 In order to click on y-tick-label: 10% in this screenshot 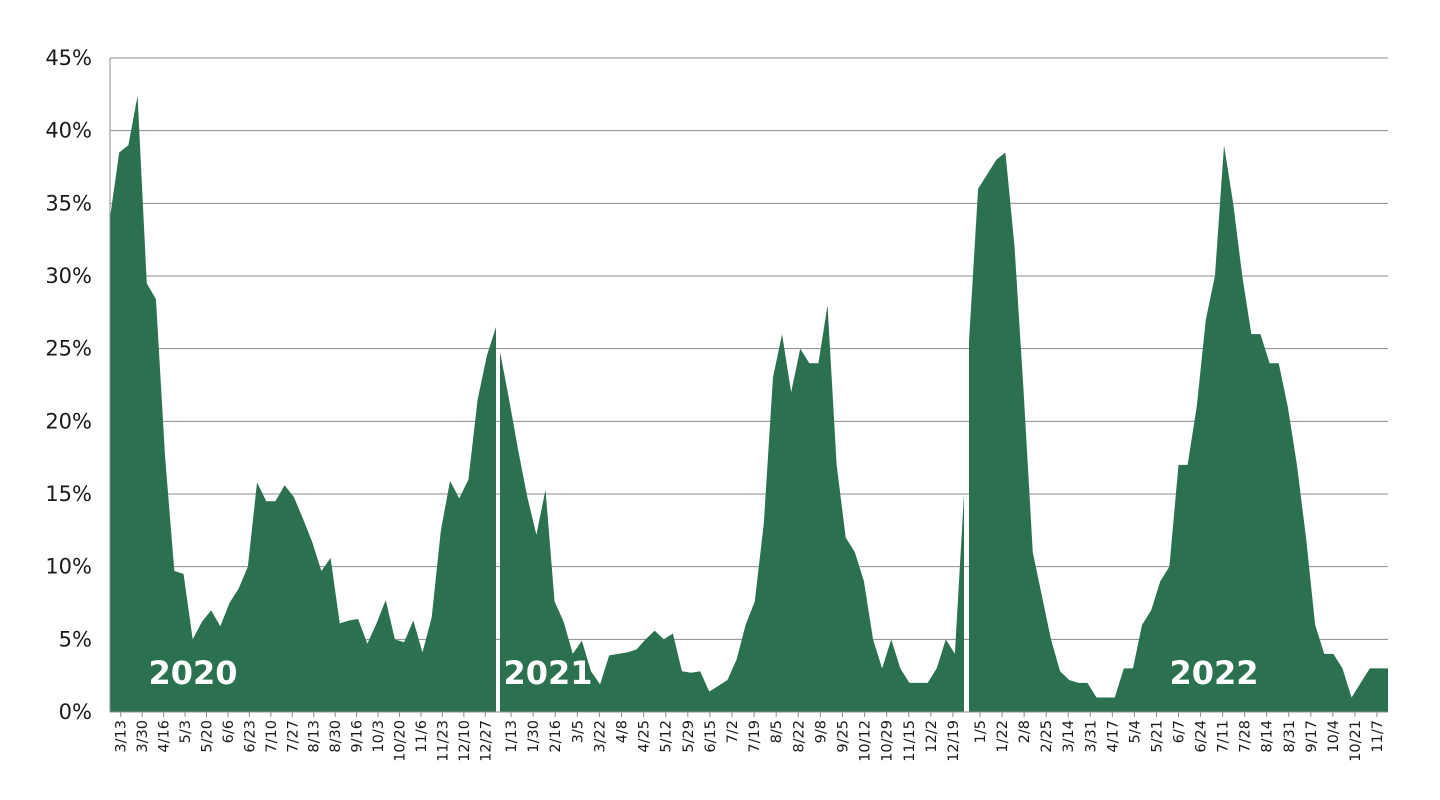, I will do `click(68, 567)`.